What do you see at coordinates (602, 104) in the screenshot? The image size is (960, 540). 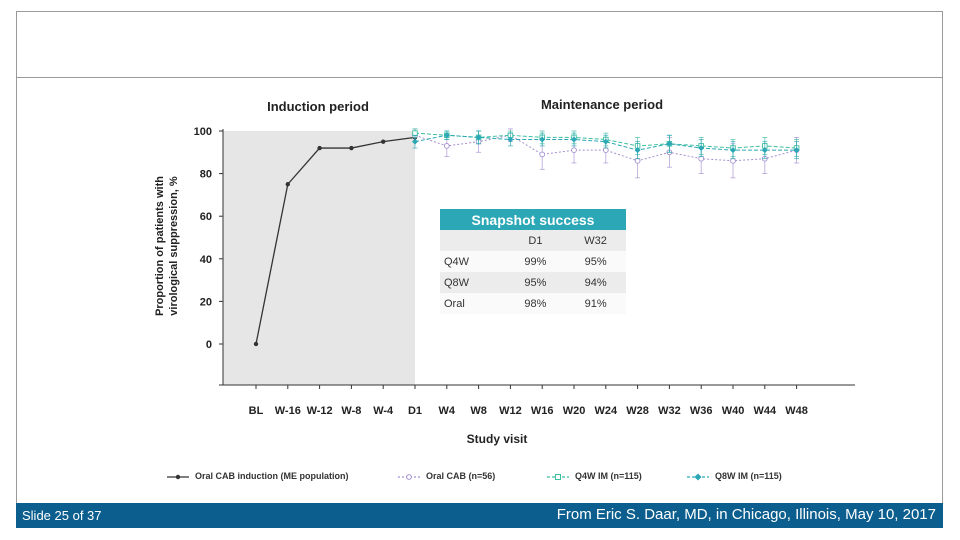 I see `maintenance-period-label: Maintenance period` at bounding box center [602, 104].